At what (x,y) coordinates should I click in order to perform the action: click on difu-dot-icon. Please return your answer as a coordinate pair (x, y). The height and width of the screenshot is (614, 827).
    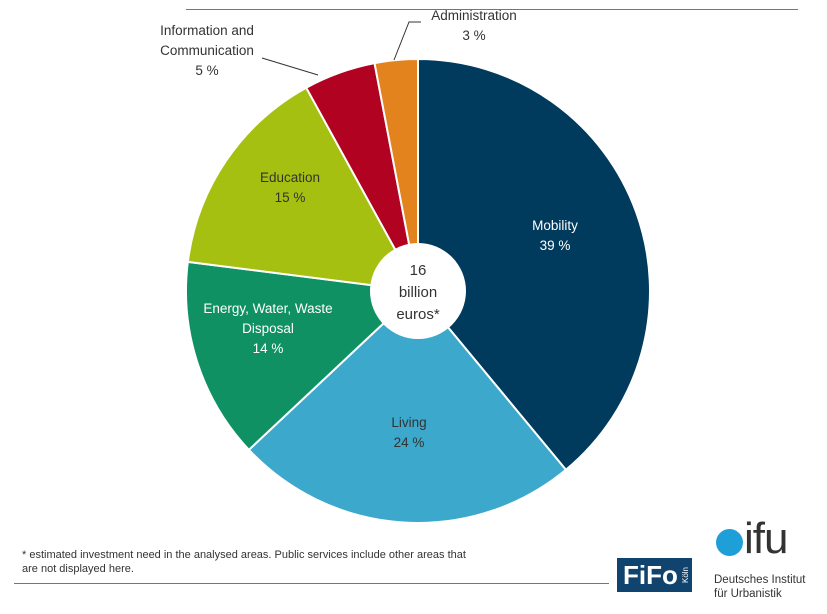
    Looking at the image, I should click on (729, 542).